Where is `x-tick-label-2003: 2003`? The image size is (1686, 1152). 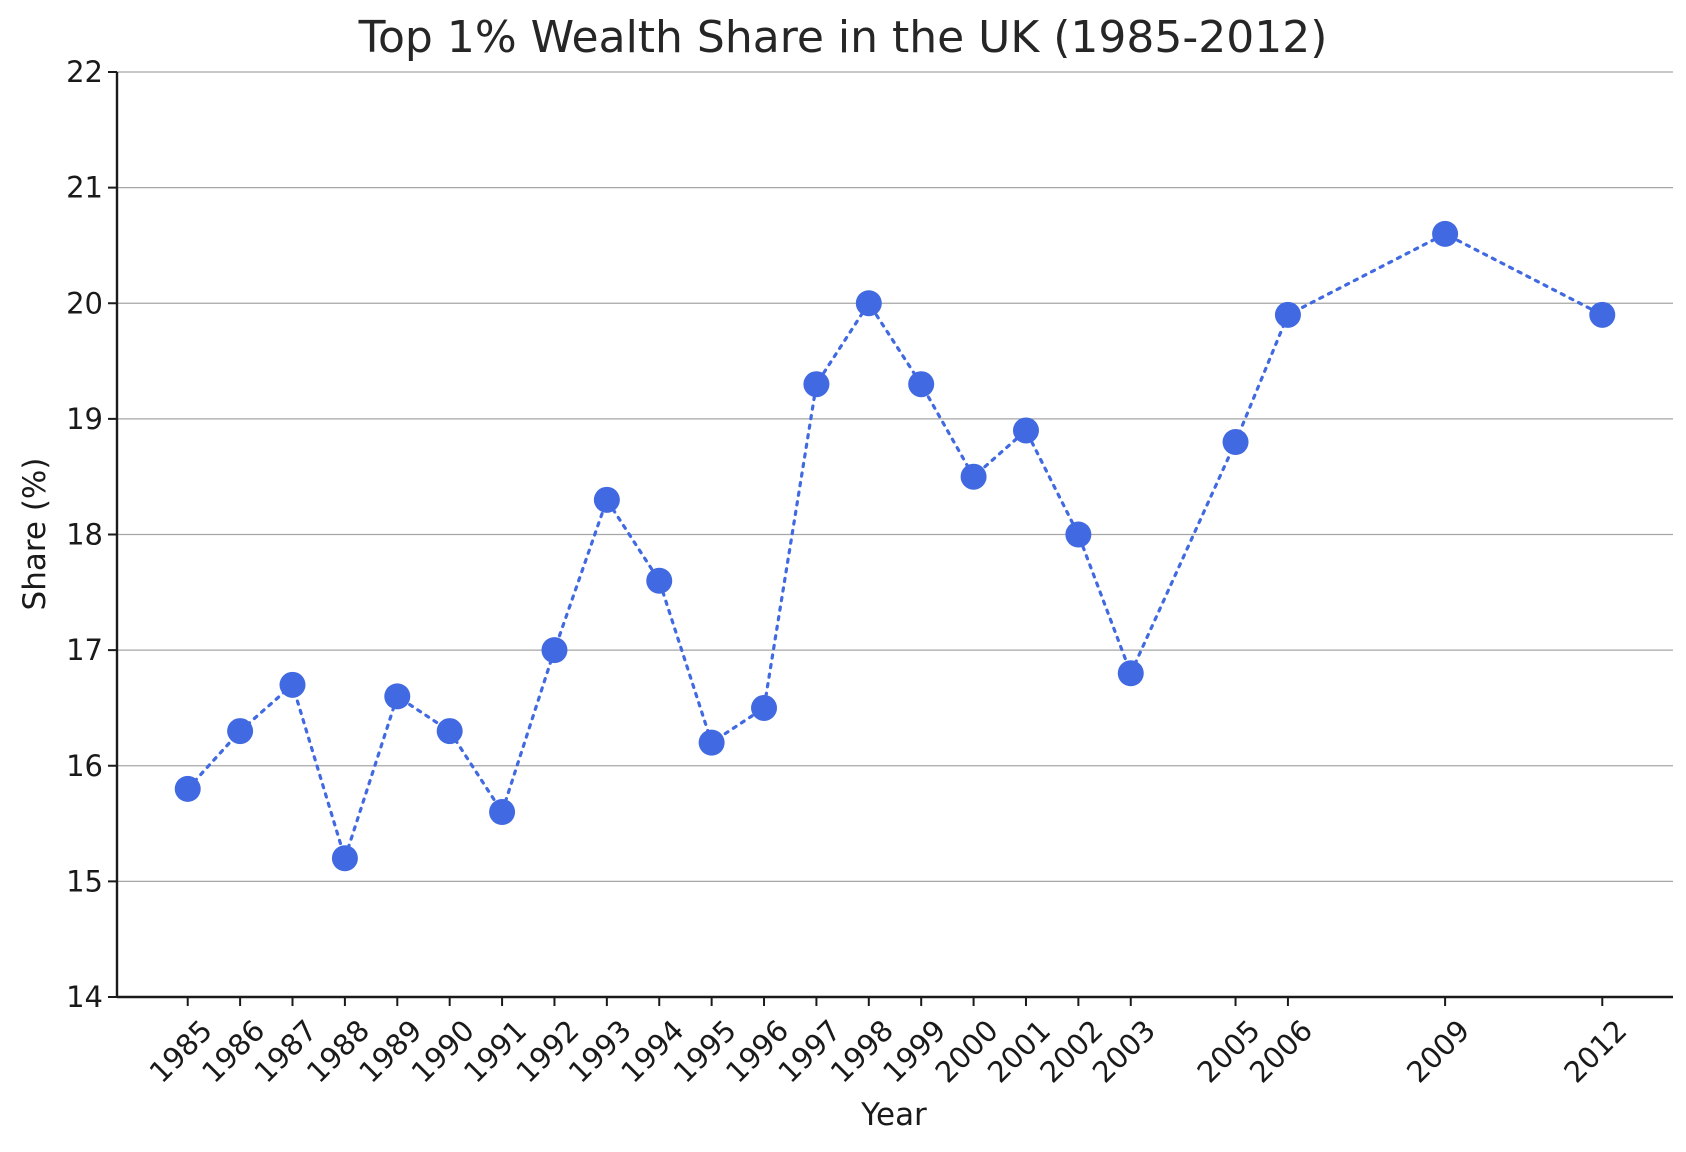
x-tick-label-2003: 2003 is located at coordinates (1124, 1051).